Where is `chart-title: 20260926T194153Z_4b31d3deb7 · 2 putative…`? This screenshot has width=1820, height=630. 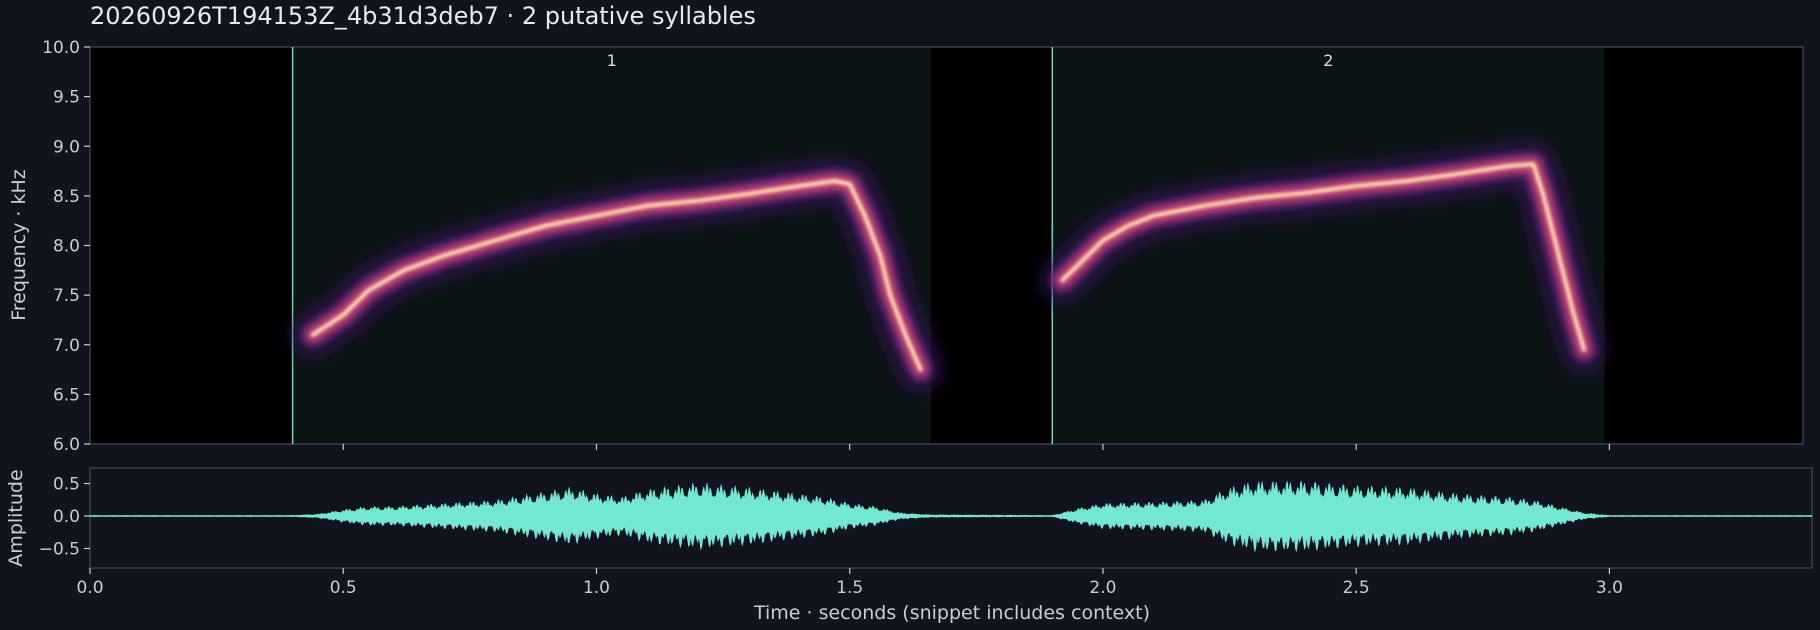 chart-title: 20260926T194153Z_4b31d3deb7 · 2 putative… is located at coordinates (423, 16).